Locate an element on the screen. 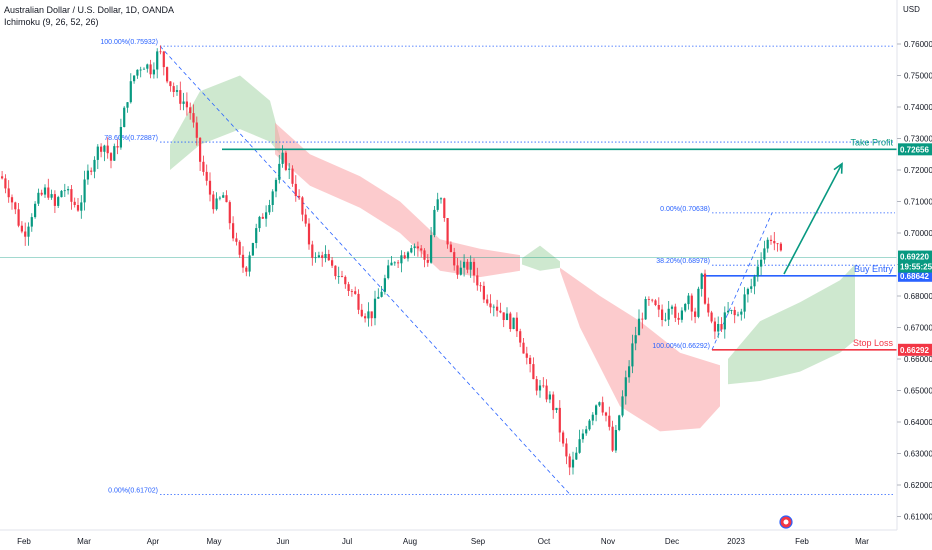 The height and width of the screenshot is (550, 932). current-price-tag is located at coordinates (915, 261).